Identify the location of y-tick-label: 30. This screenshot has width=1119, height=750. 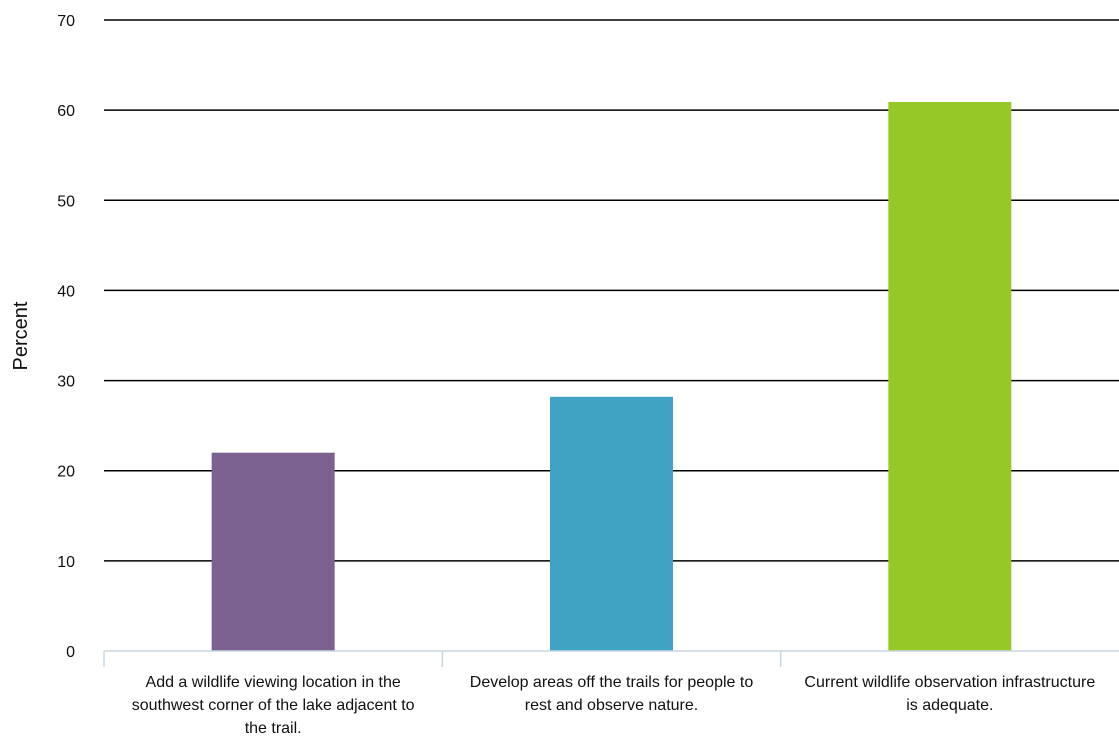
(66, 382).